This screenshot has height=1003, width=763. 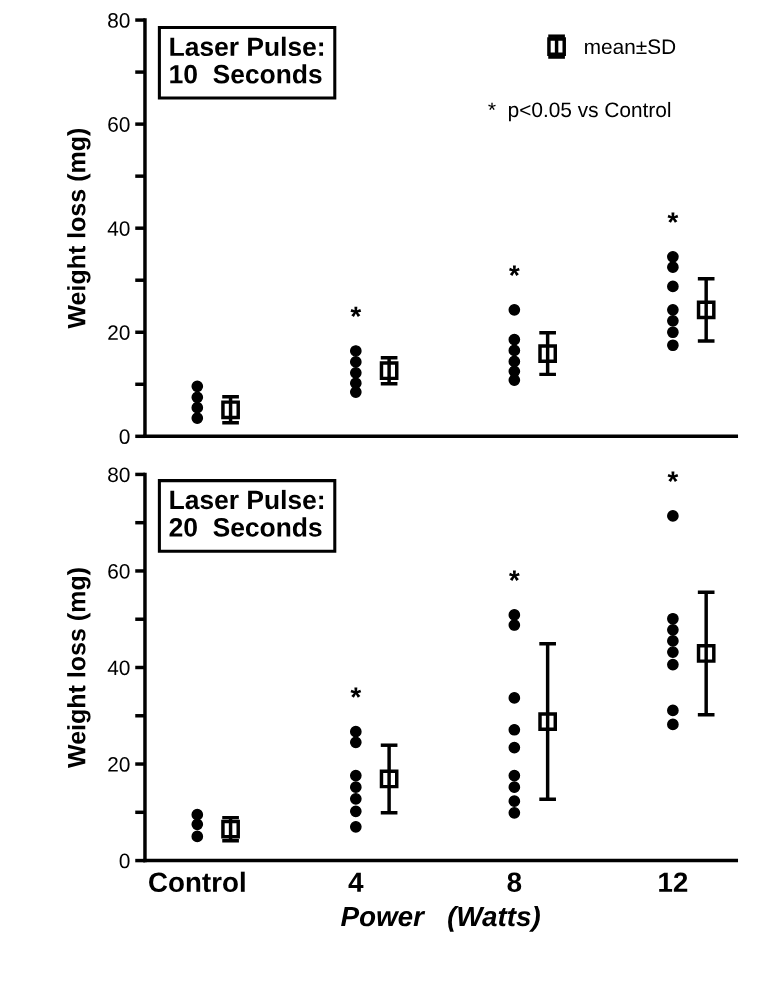 I want to click on x-tick-label: Control, so click(x=197, y=882).